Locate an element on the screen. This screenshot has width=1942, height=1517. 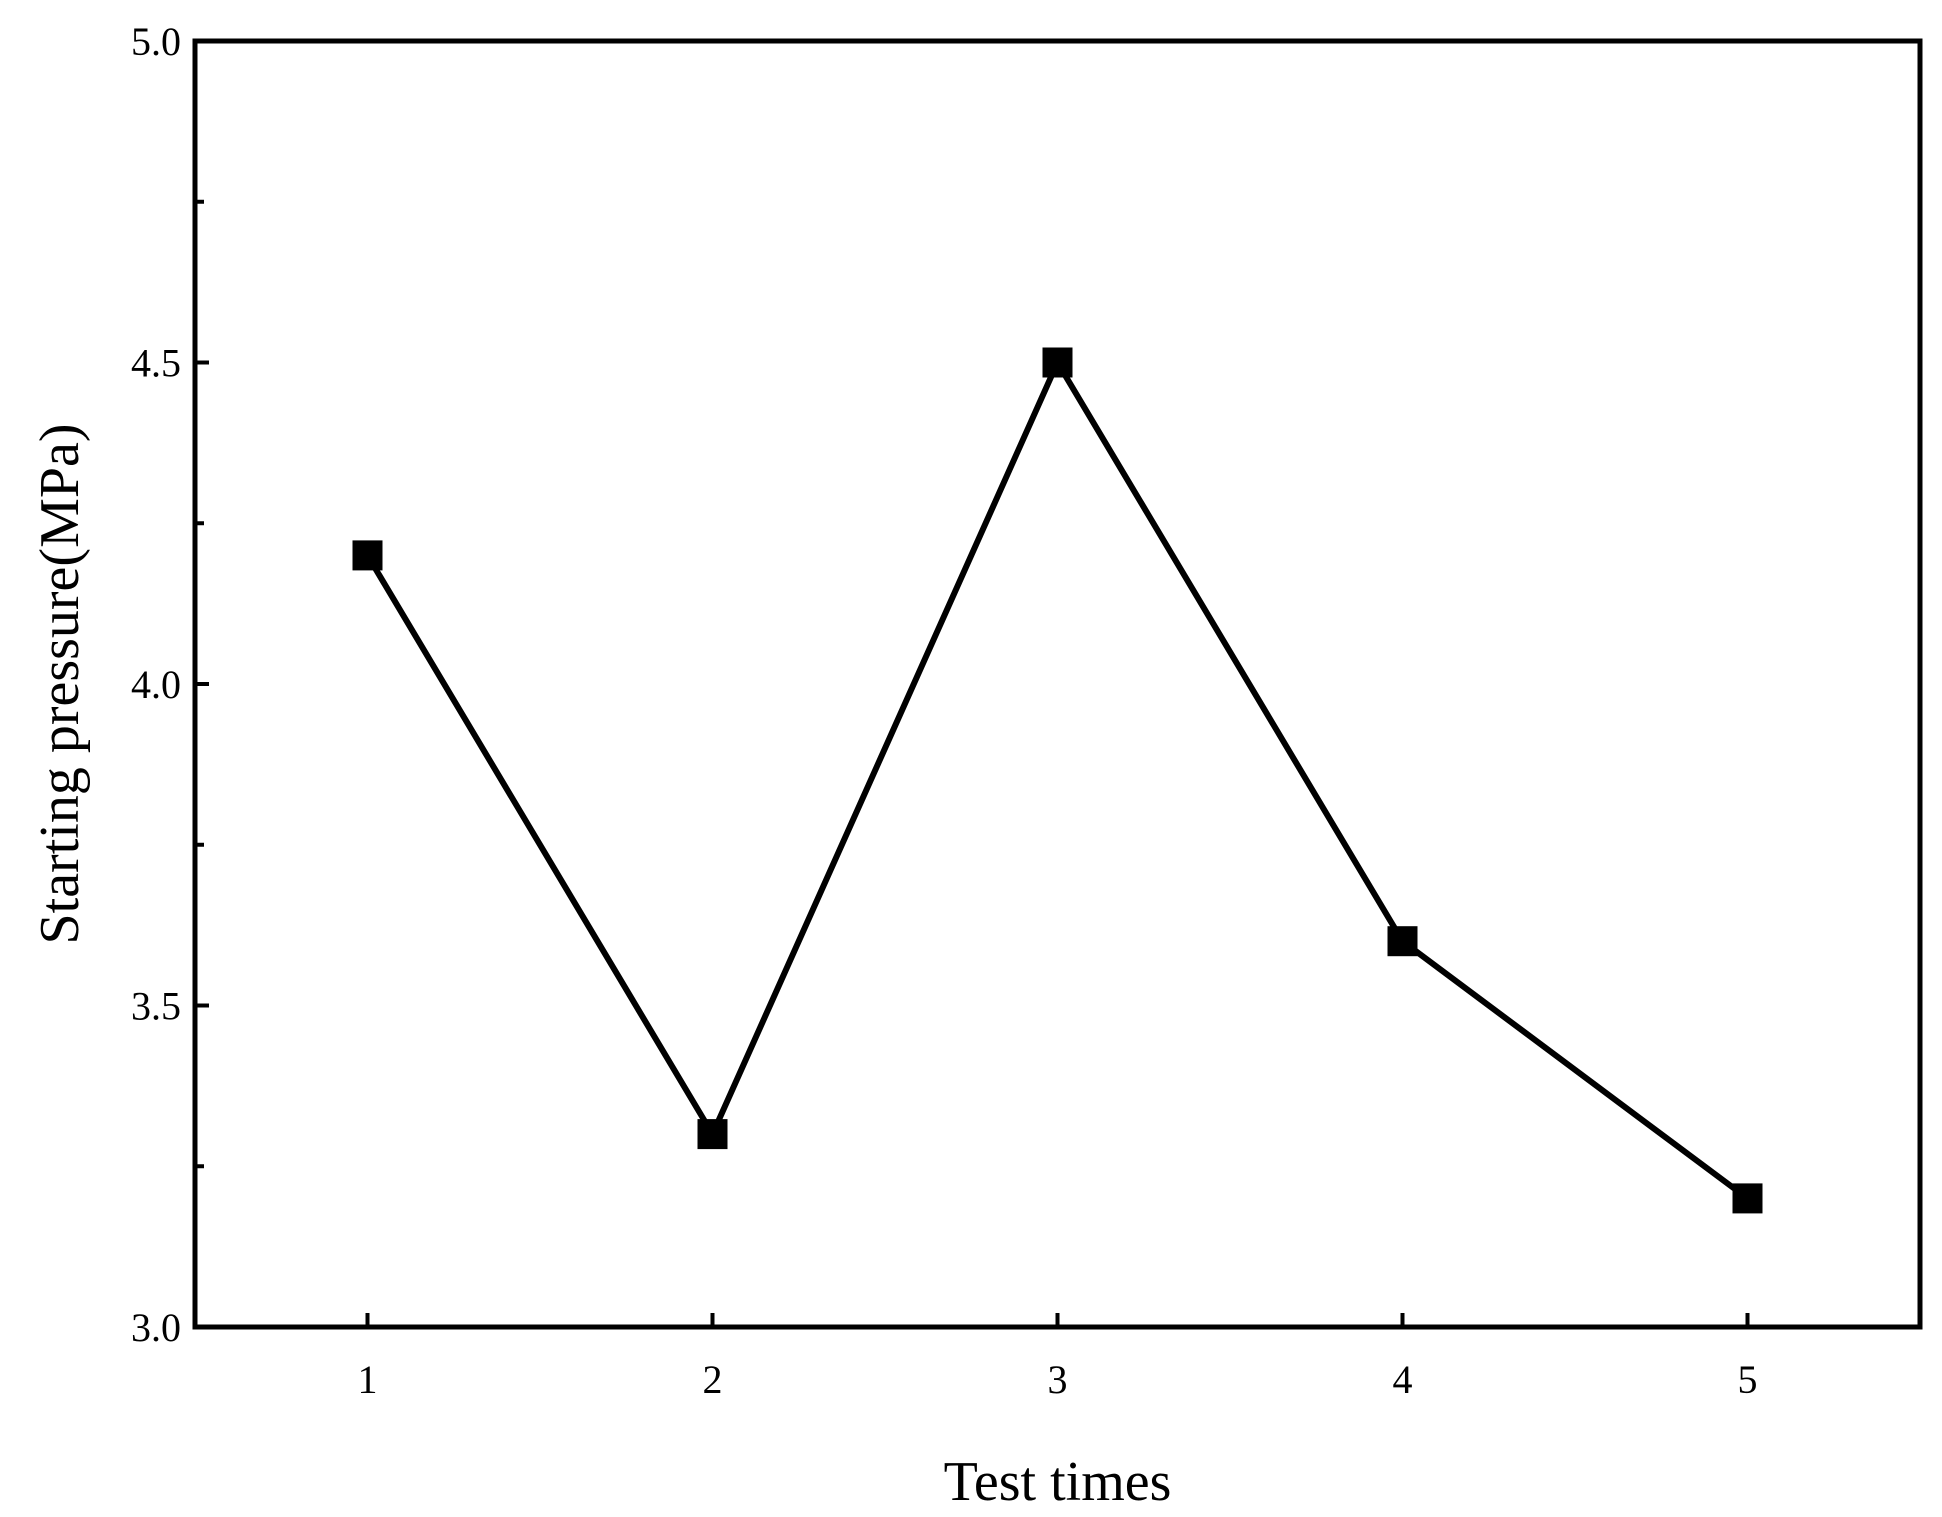
x-tick-label: 5 is located at coordinates (1748, 1379).